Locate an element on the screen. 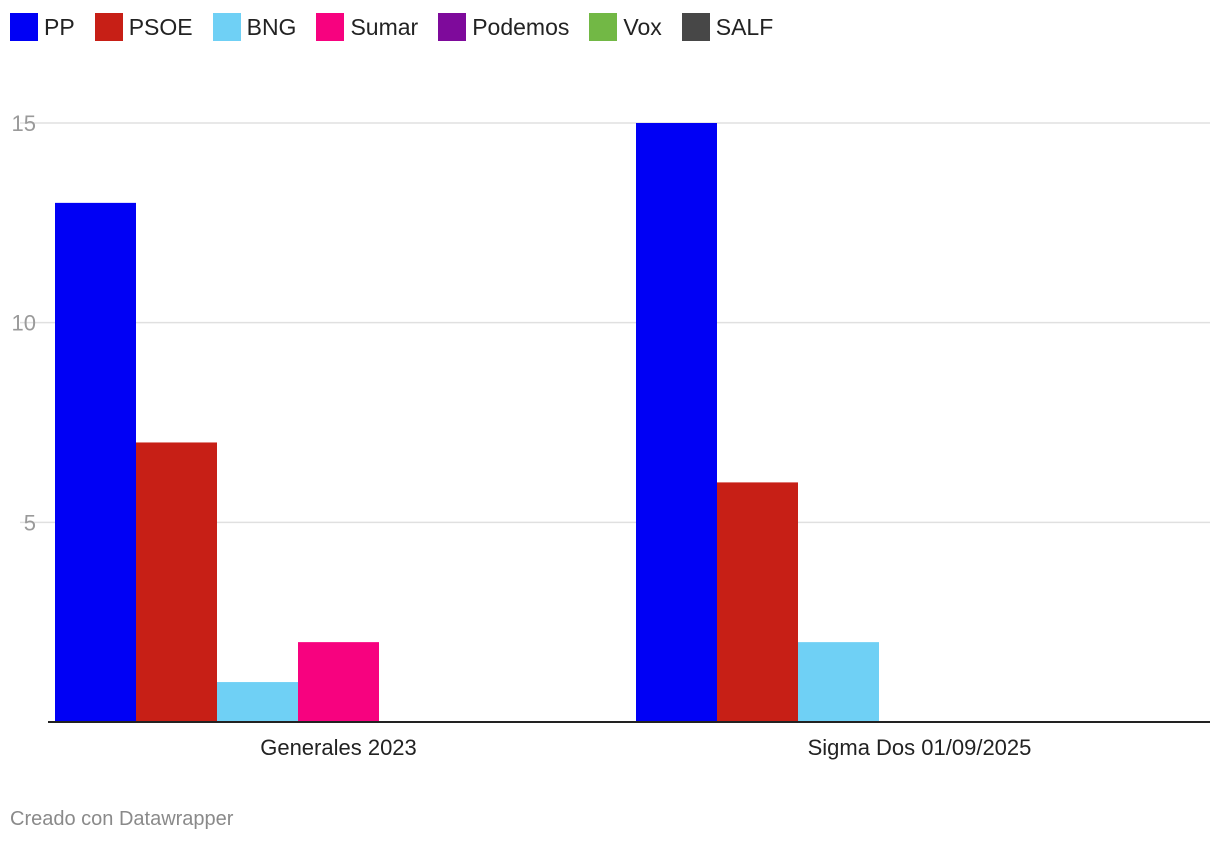 The image size is (1220, 844). legend-item-bng: BNG is located at coordinates (254, 27).